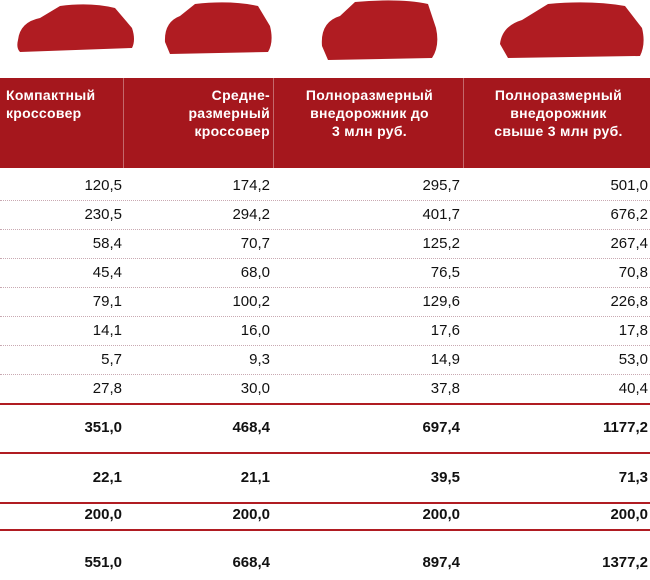 The height and width of the screenshot is (580, 650). I want to click on summary-cell: 897,4, so click(441, 562).